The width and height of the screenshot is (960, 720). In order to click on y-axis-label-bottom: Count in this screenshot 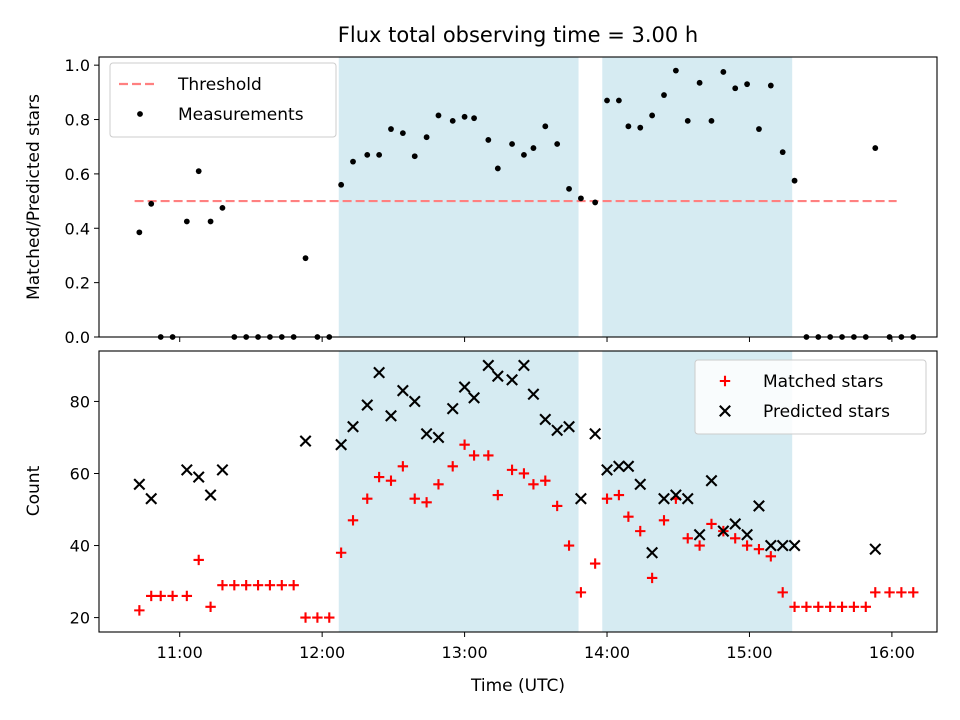, I will do `click(34, 490)`.